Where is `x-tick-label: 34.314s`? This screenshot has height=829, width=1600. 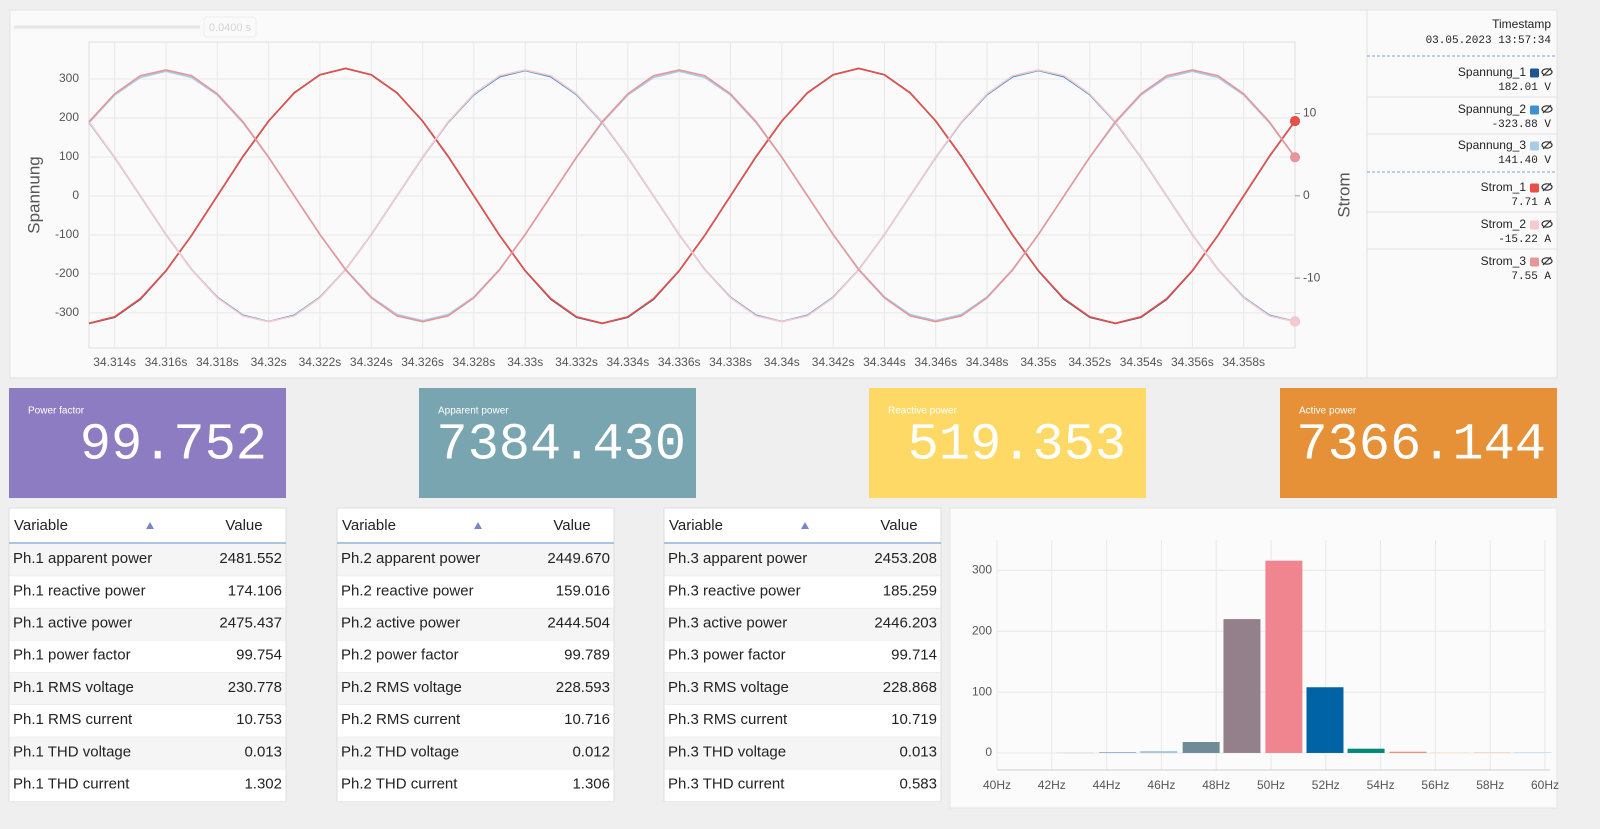 x-tick-label: 34.314s is located at coordinates (114, 362).